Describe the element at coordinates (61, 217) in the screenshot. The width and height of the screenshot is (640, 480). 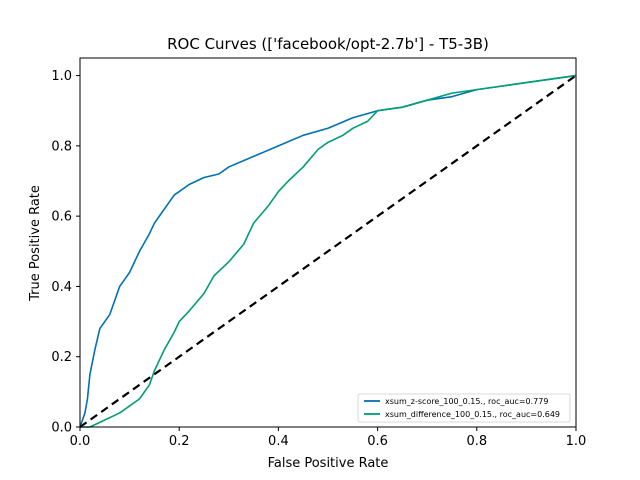
I see `y-tick-label: 0.6` at that location.